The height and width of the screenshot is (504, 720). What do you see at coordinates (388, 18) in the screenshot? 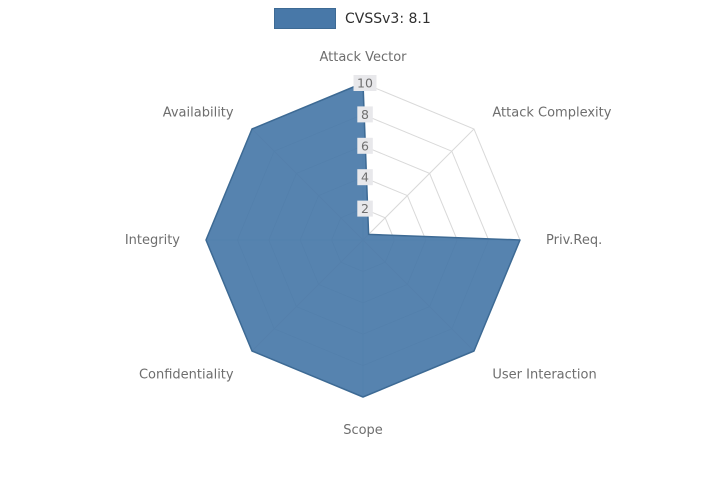
I see `legend-label: CVSSv3: 8.1` at bounding box center [388, 18].